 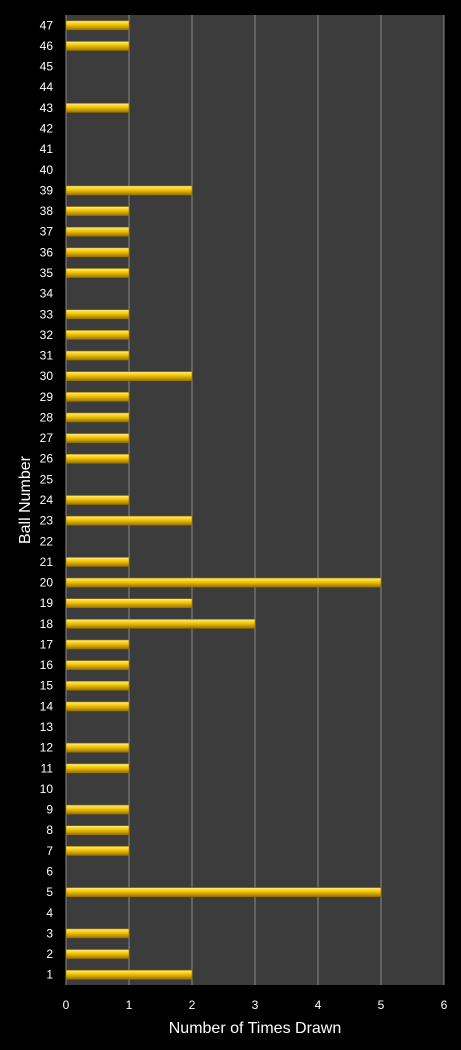 What do you see at coordinates (47, 108) in the screenshot?
I see `y-tick-label: 43` at bounding box center [47, 108].